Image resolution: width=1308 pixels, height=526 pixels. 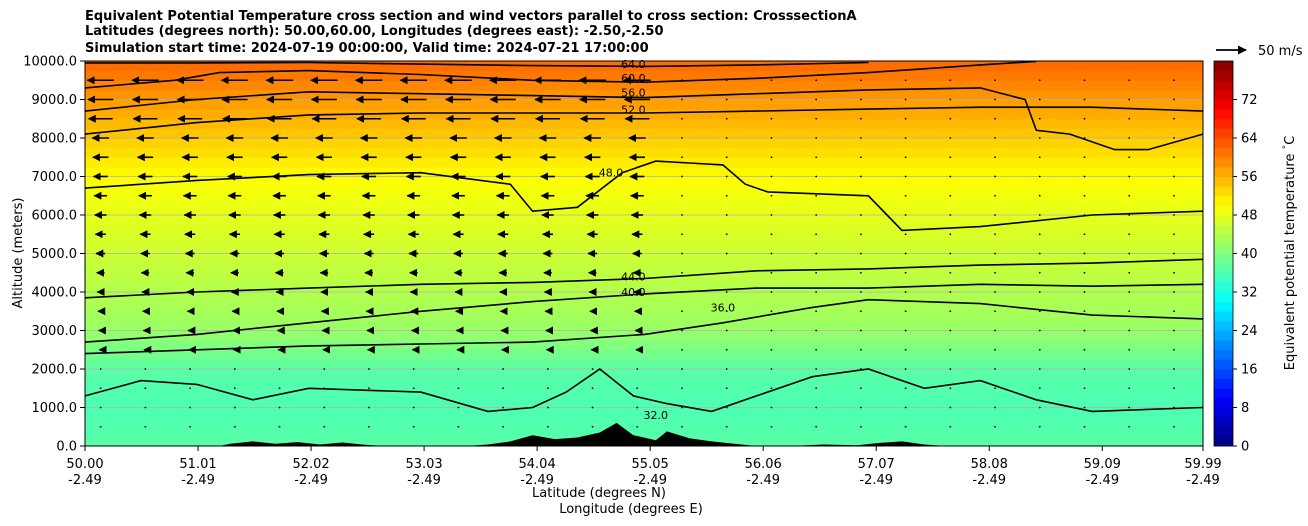 I want to click on contour-label: 44.0, so click(x=633, y=276).